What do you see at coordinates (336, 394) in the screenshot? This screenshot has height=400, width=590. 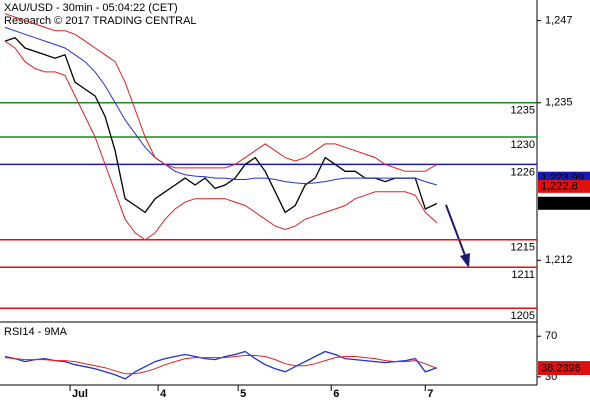 I see `x-tick-label: 6` at bounding box center [336, 394].